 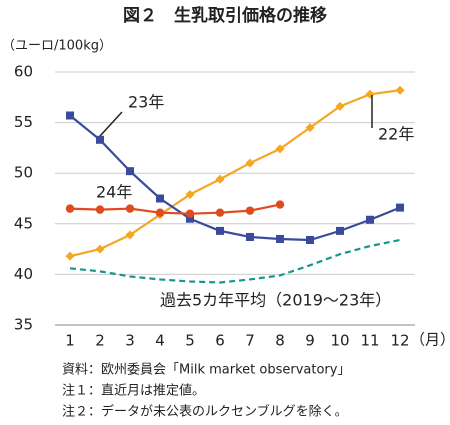 What do you see at coordinates (23, 274) in the screenshot?
I see `y-tick-label: 40` at bounding box center [23, 274].